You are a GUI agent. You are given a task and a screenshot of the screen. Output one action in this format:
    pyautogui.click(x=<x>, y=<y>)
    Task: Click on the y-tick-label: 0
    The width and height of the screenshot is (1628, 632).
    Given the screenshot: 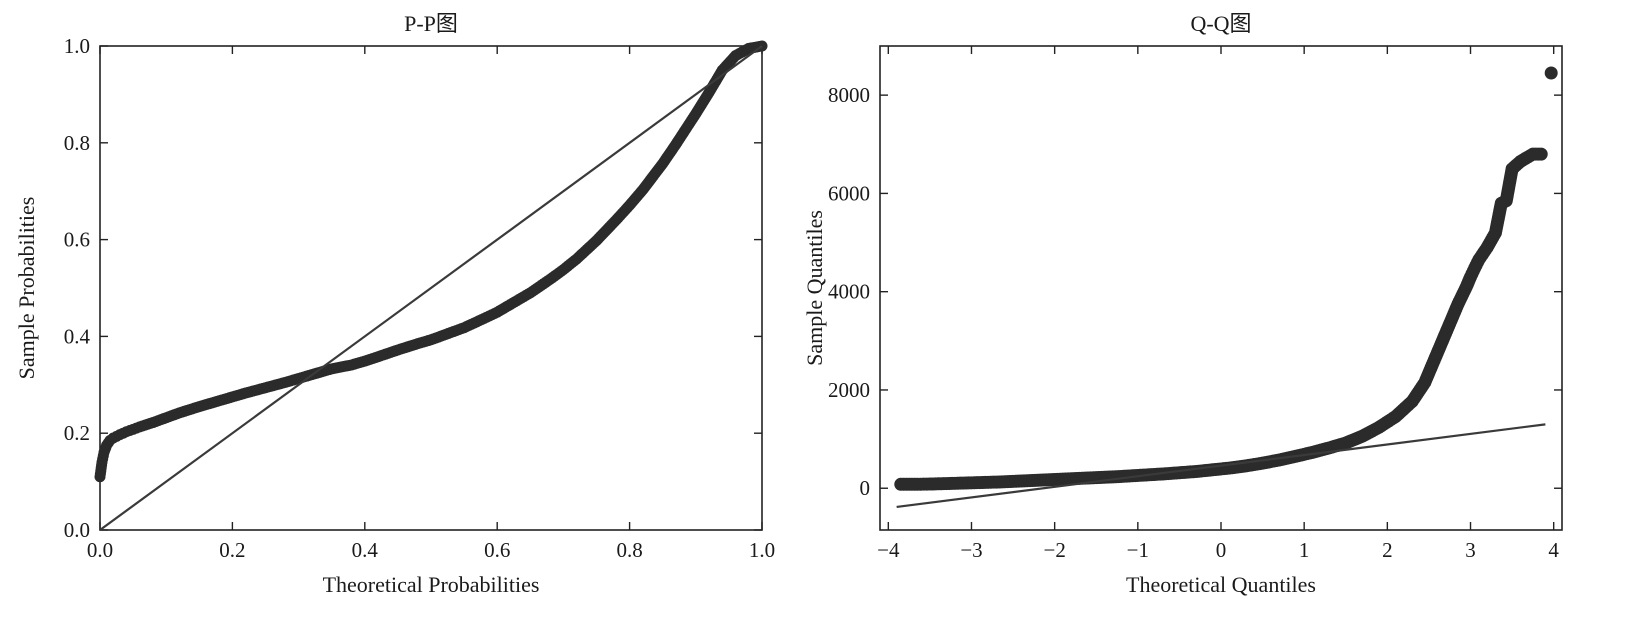 What is the action you would take?
    pyautogui.click(x=865, y=488)
    